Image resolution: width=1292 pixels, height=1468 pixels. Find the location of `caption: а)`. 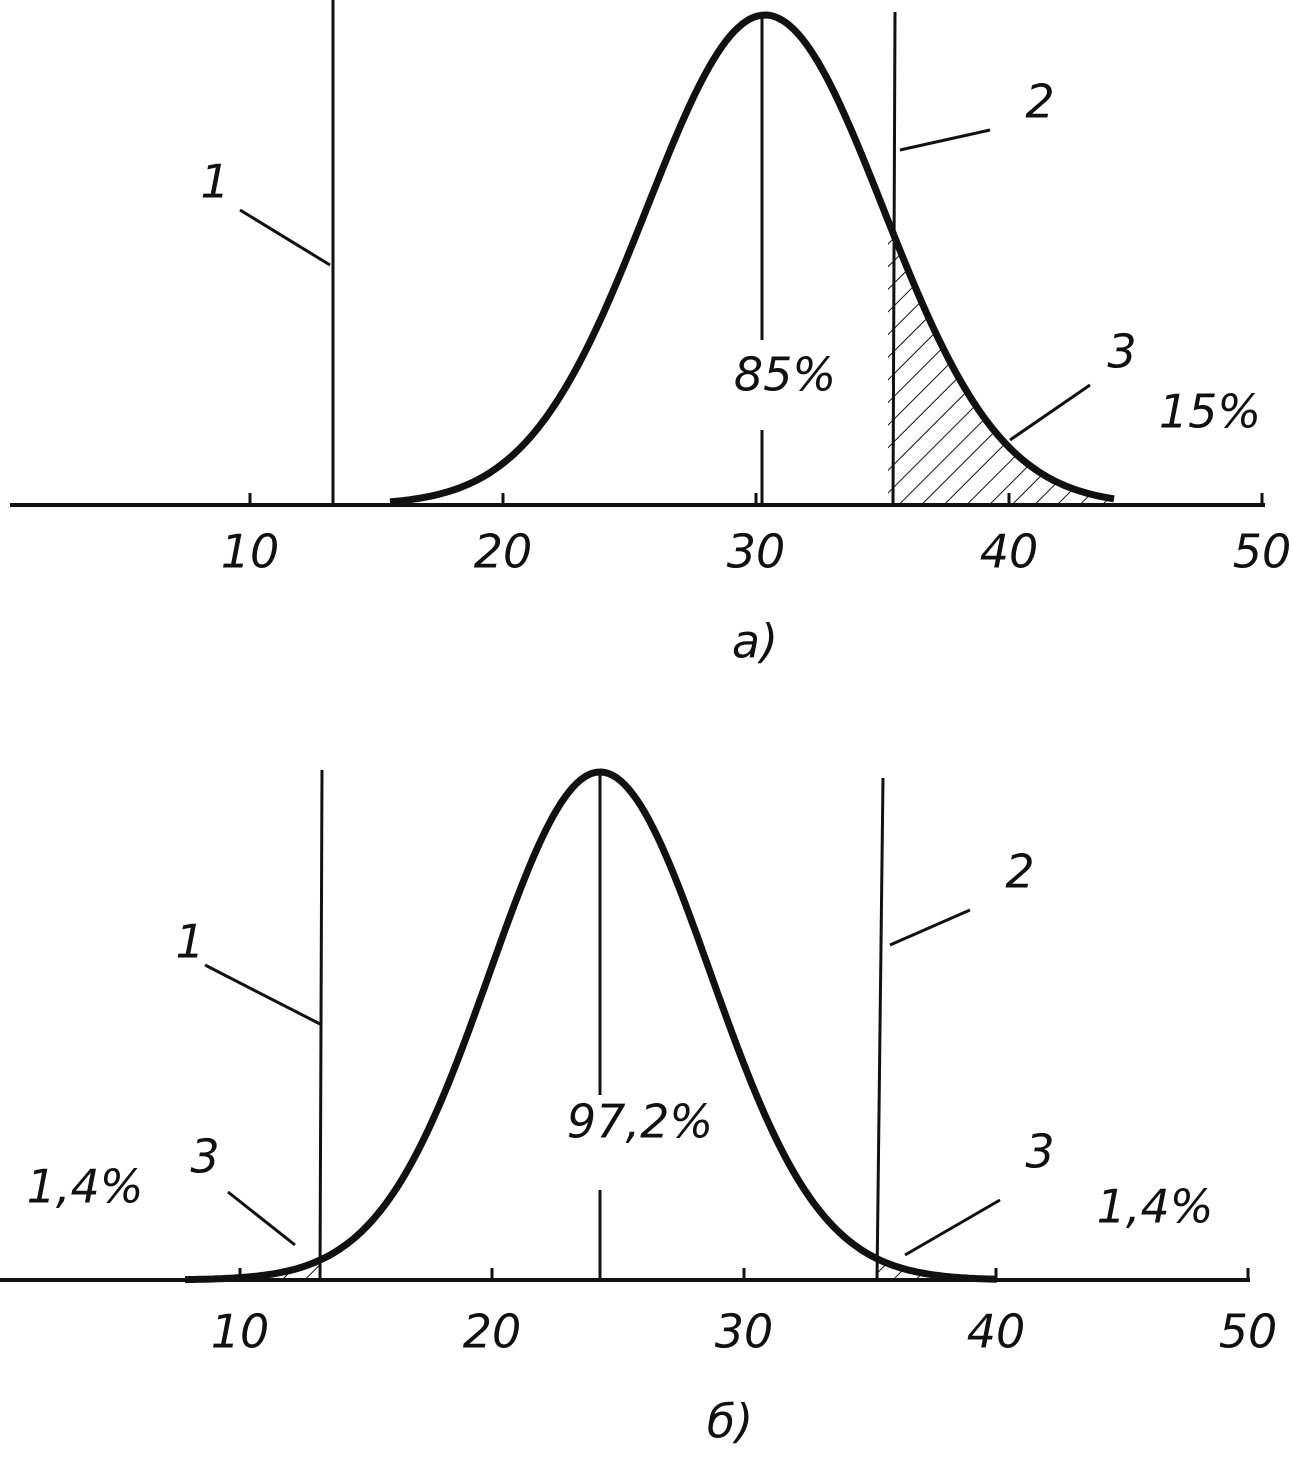

caption: а) is located at coordinates (755, 642).